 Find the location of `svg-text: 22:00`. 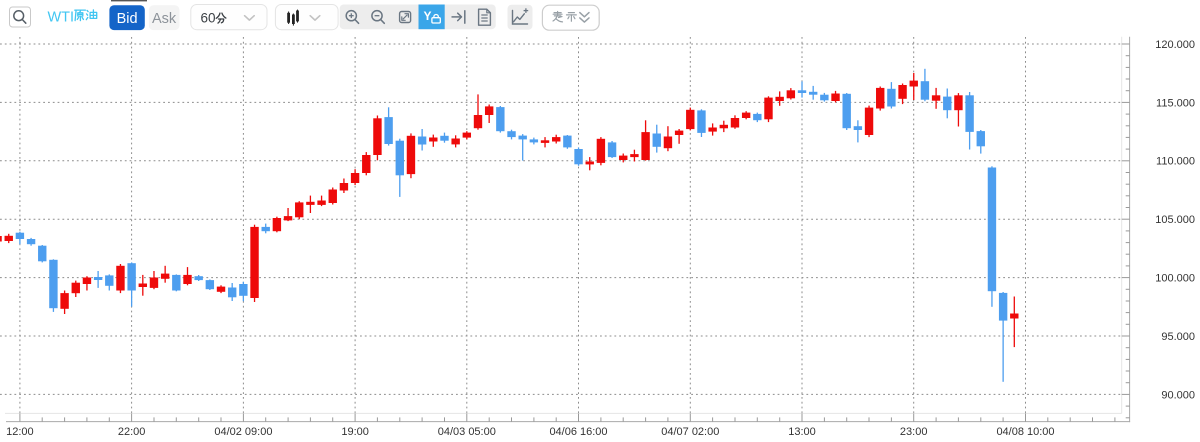

svg-text: 22:00 is located at coordinates (132, 432).